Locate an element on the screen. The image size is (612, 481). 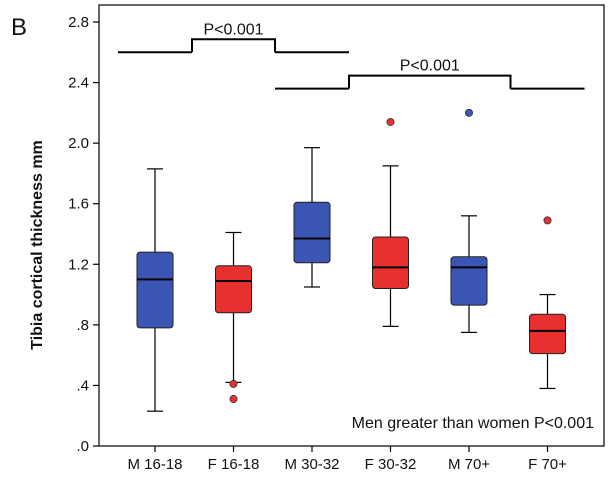
y-tick-label: 2.8 is located at coordinates (78, 22).